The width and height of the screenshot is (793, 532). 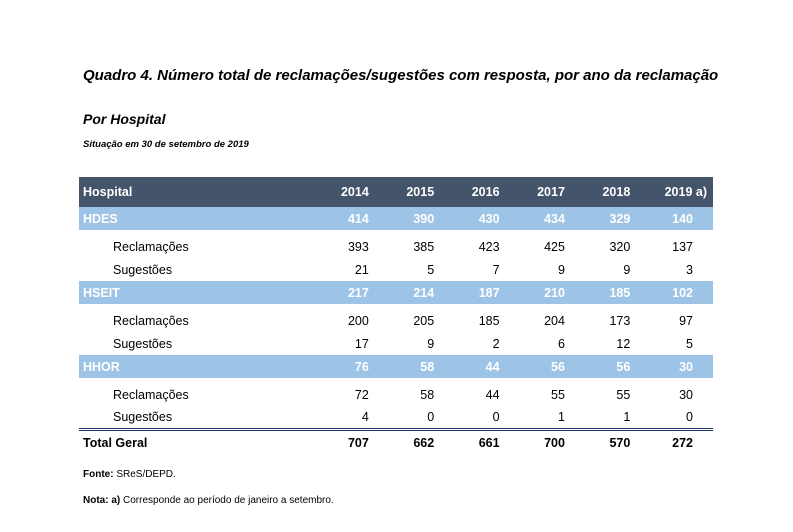 I want to click on cell: 390, so click(x=424, y=218).